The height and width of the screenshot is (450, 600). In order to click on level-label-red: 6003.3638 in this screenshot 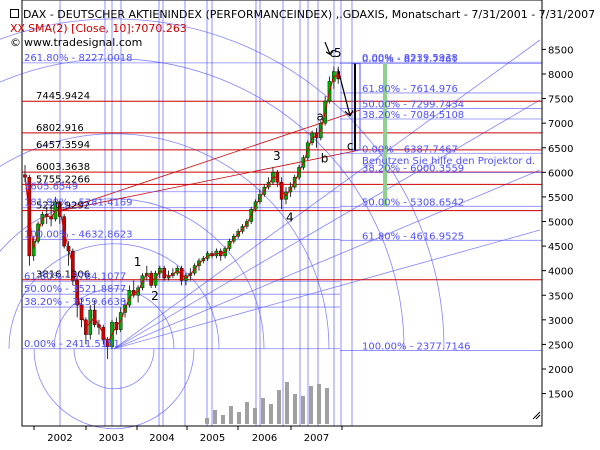, I will do `click(63, 167)`.